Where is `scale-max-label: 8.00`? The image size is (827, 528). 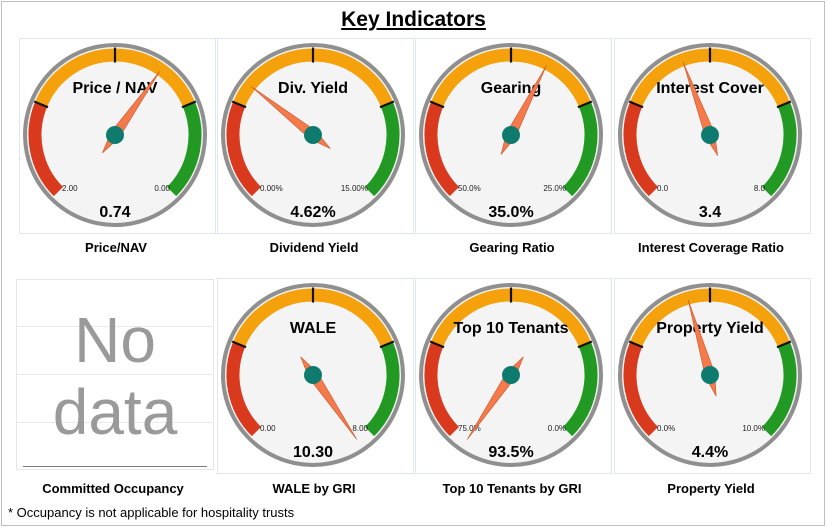
scale-max-label: 8.00 is located at coordinates (360, 428).